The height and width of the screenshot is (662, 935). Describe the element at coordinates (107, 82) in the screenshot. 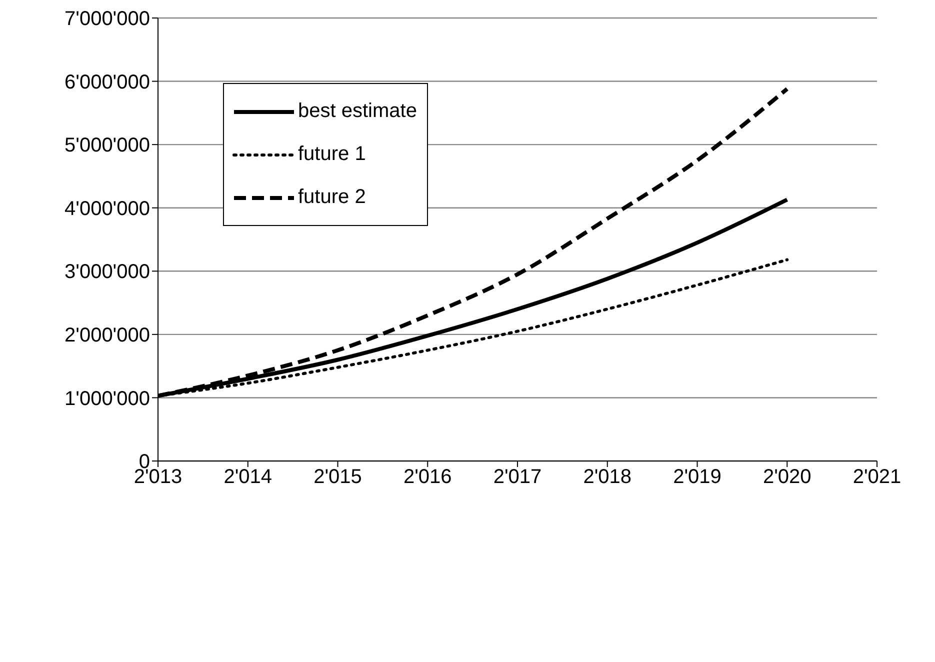

I see `y-tick-label: 6'000'000` at that location.